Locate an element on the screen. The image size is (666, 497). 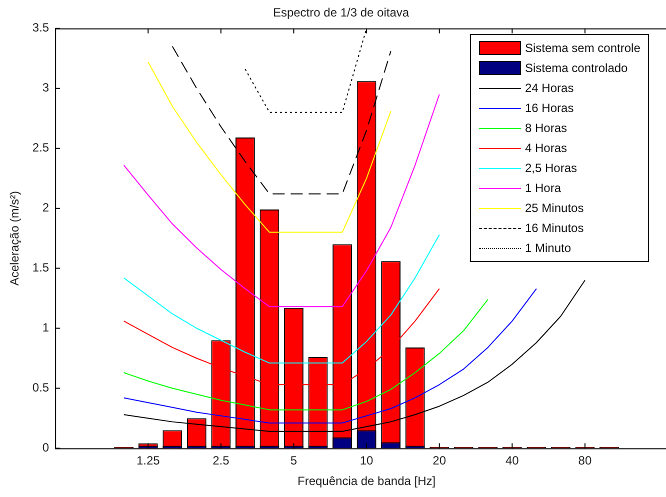
y-tick-label: 2 is located at coordinates (46, 207).